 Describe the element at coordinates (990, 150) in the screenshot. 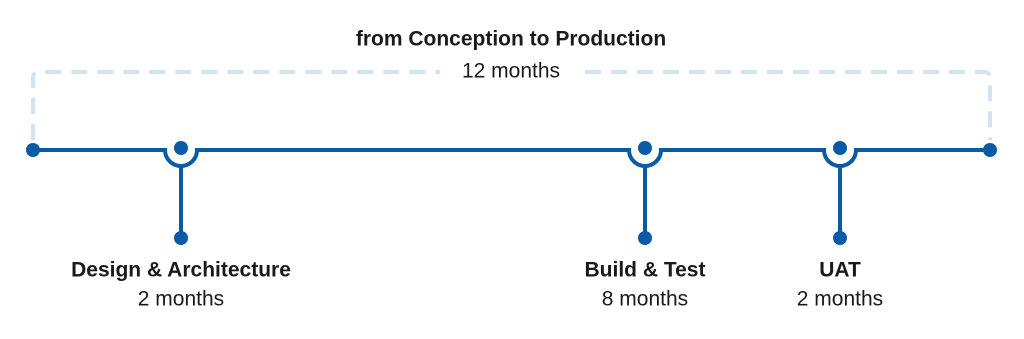

I see `end-dot` at that location.